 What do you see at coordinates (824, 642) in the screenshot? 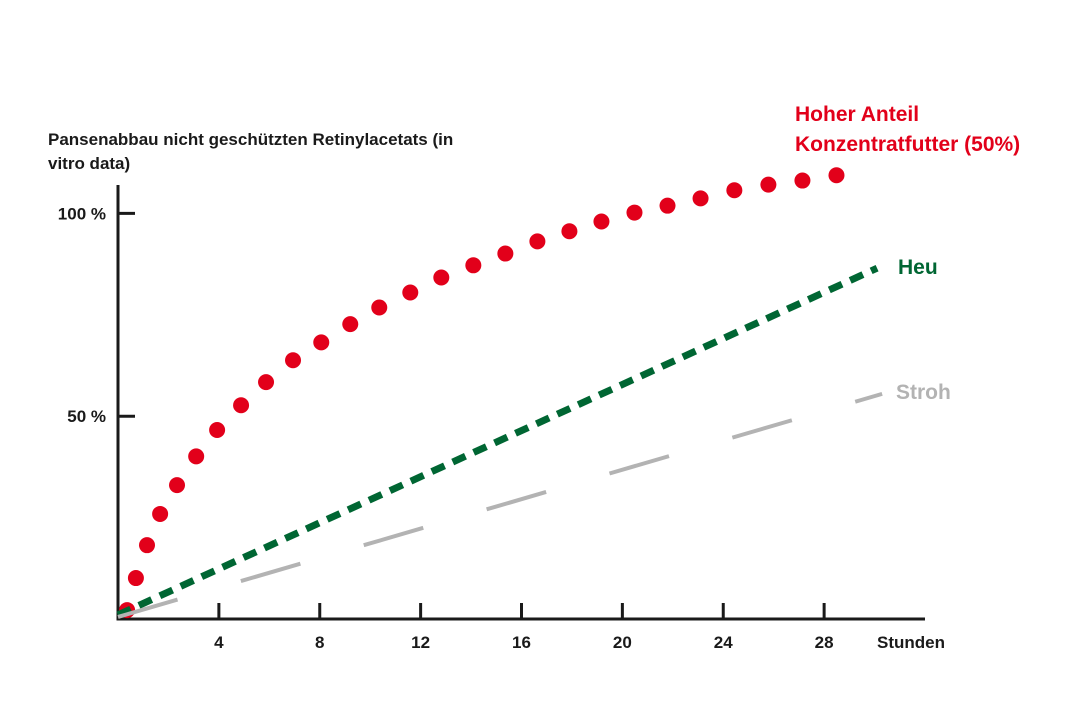
I see `x-tick-label: 28` at bounding box center [824, 642].